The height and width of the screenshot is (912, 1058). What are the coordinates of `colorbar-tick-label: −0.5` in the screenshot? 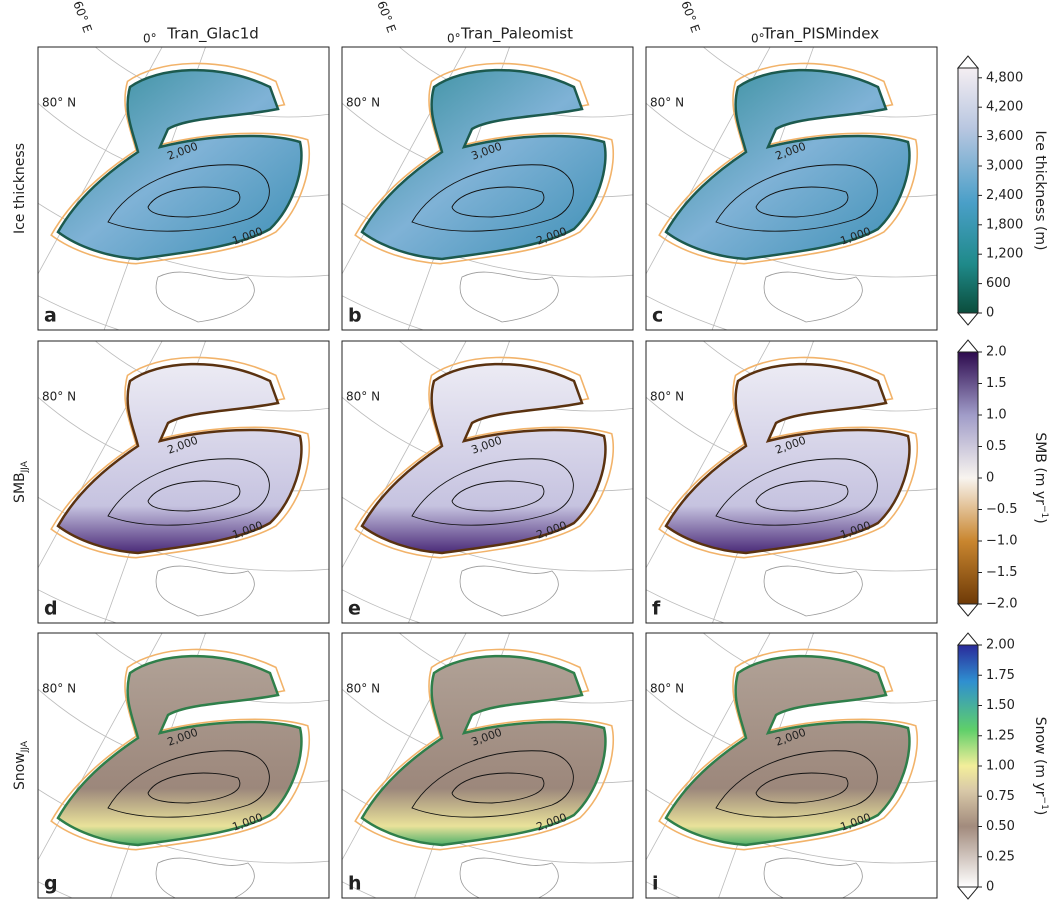 It's located at (1002, 509).